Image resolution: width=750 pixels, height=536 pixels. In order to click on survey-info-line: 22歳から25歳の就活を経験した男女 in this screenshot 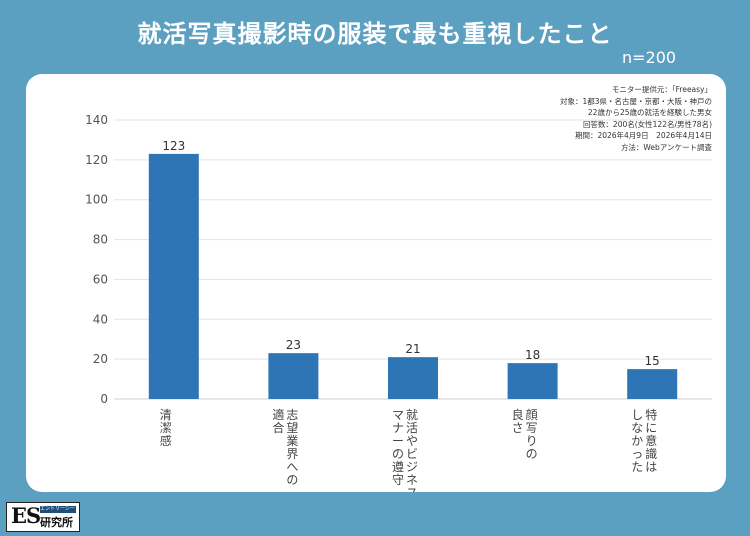, I will do `click(649, 112)`.